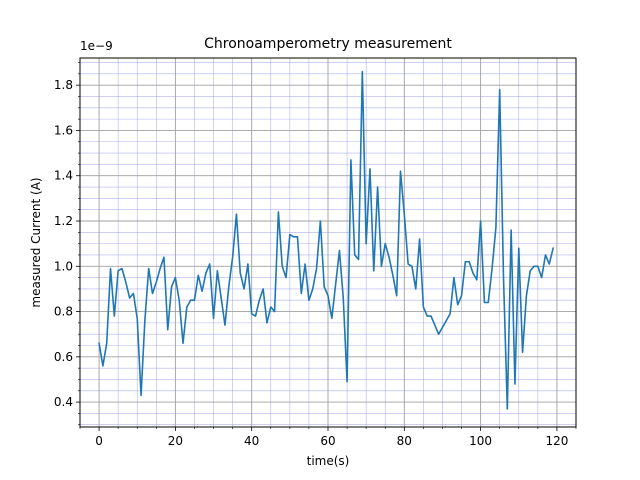 This screenshot has width=640, height=480. What do you see at coordinates (175, 441) in the screenshot?
I see `x-tick-label: 20` at bounding box center [175, 441].